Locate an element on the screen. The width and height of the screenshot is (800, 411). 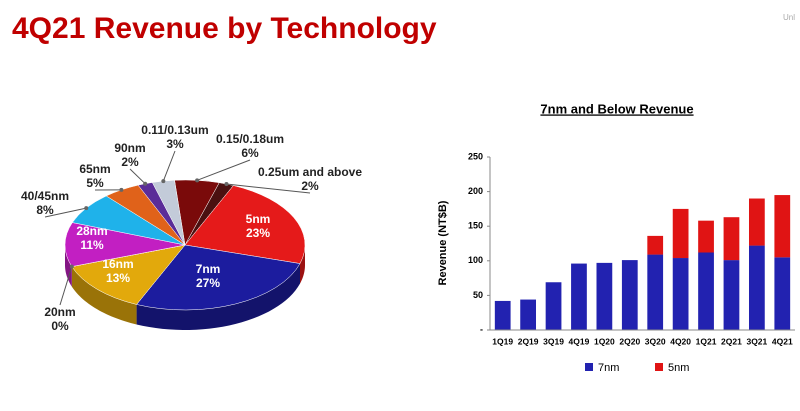
y-tick-label: 100 is located at coordinates (475, 260).